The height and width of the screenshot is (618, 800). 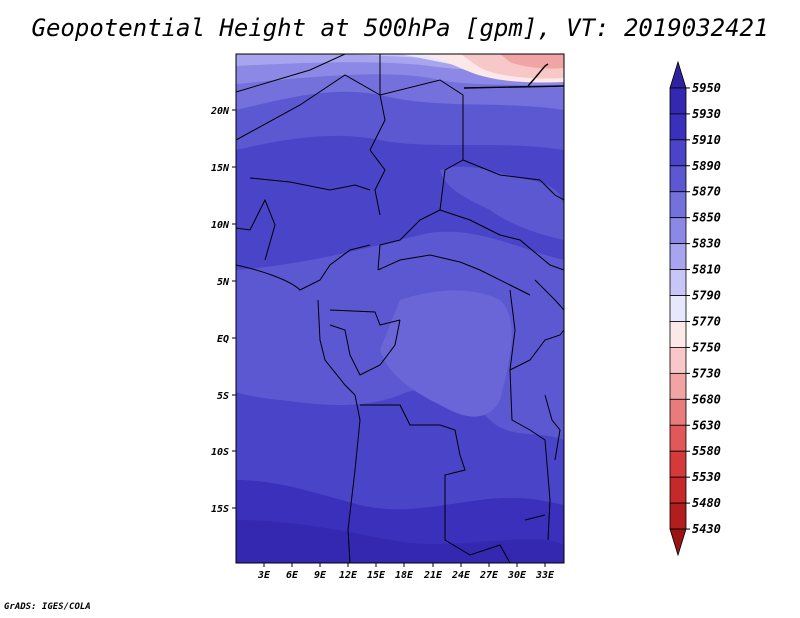 I want to click on lon-label-9e: 9E, so click(x=320, y=575).